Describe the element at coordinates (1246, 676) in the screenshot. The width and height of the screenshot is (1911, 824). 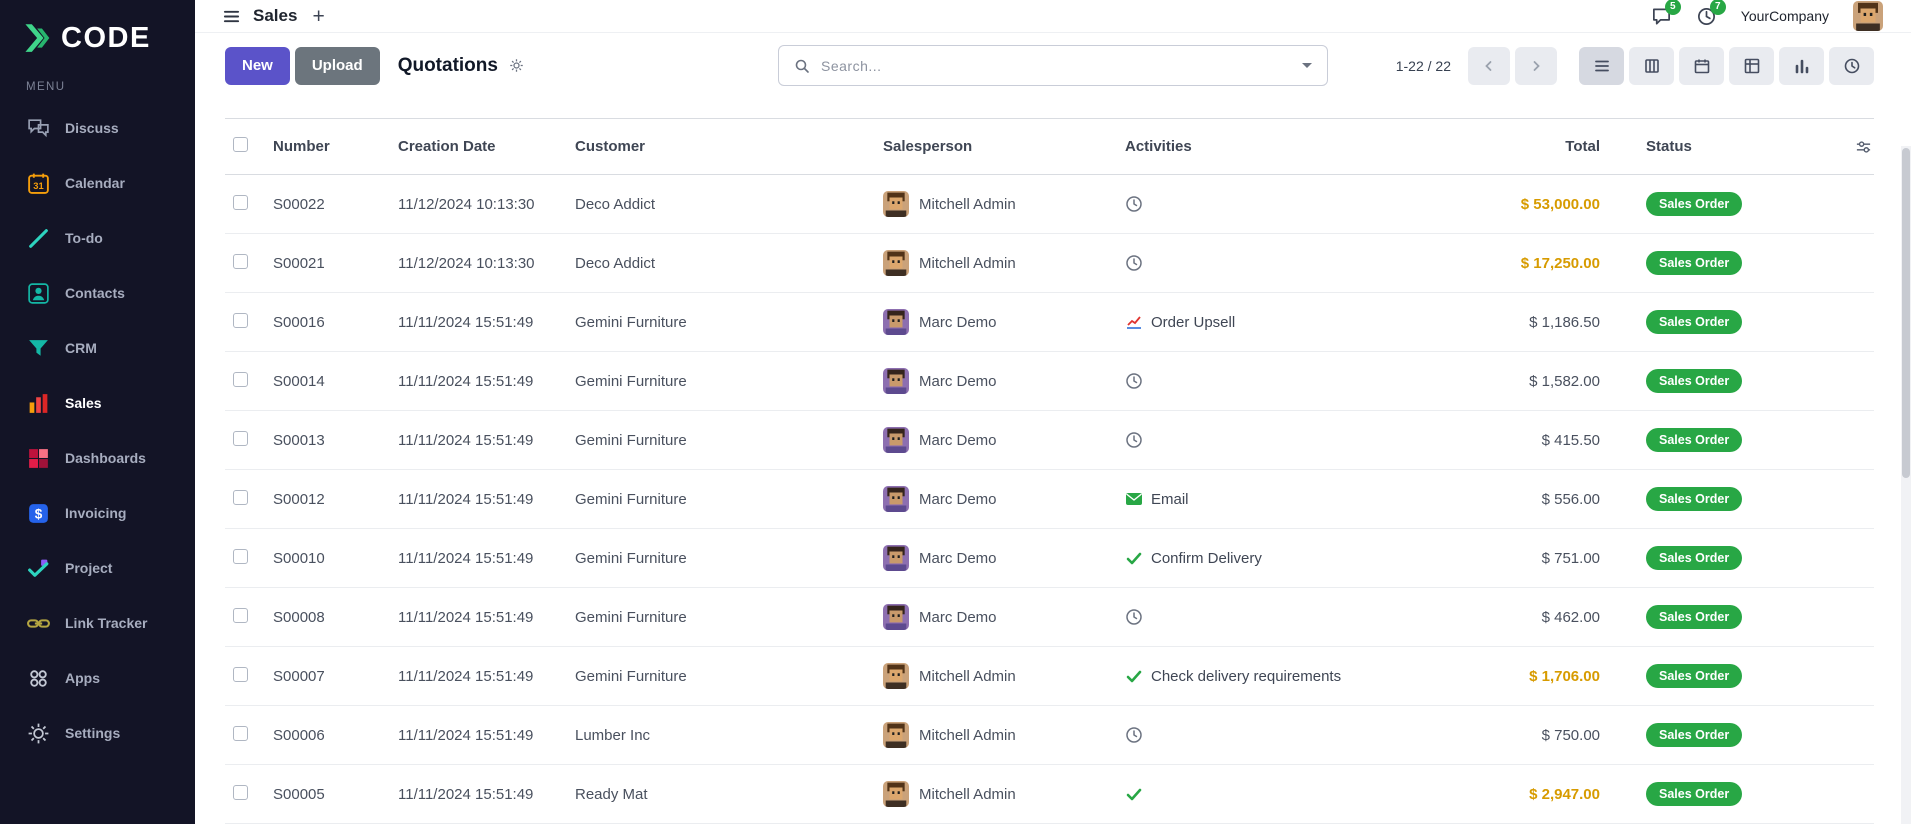
I see `activity-label: Check delivery requirements` at that location.